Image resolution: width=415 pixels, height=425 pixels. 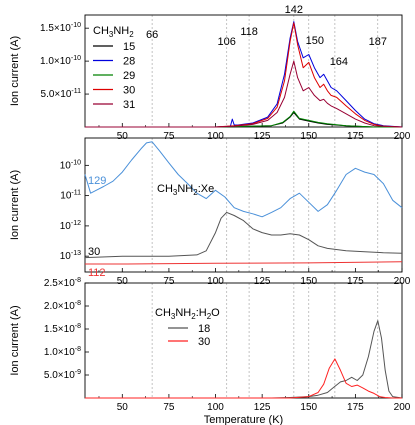 I want to click on y-tick-label: 1.5×10⁻¹⁰, so click(x=60, y=28).